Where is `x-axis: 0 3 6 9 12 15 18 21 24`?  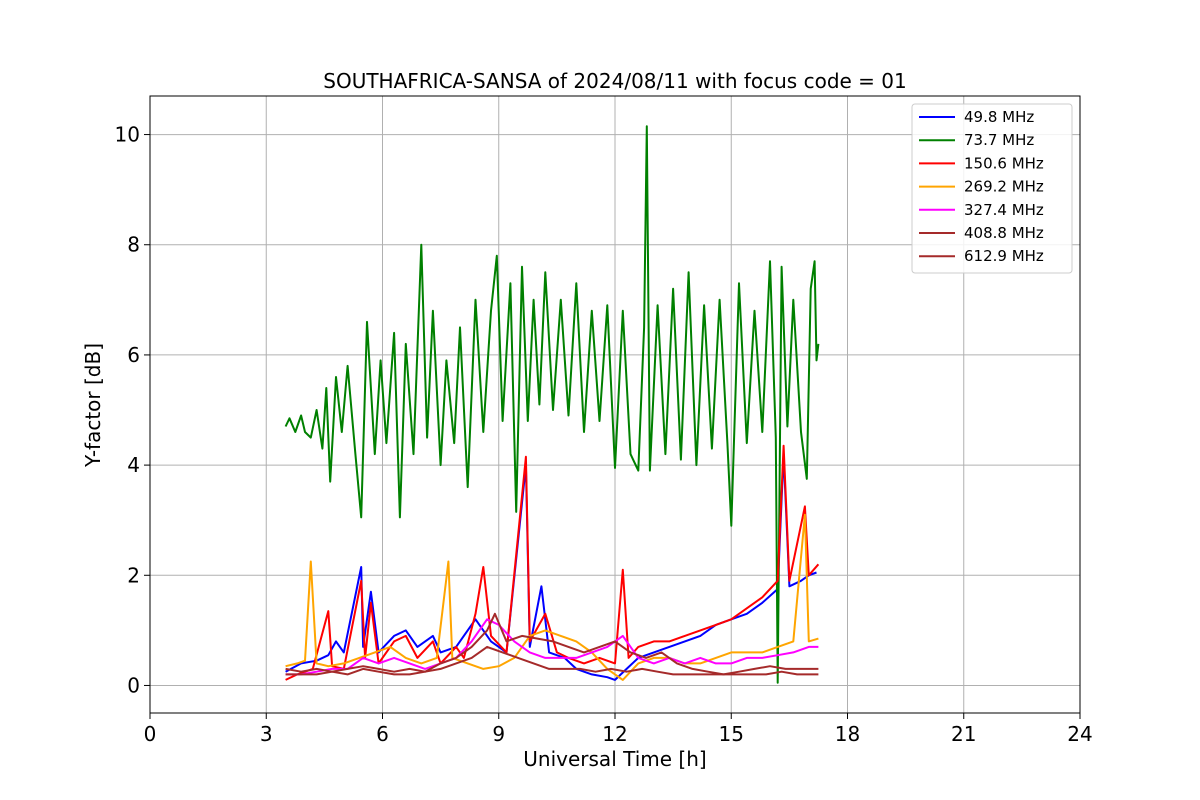
x-axis: 0 3 6 9 12 15 18 21 24 is located at coordinates (618, 729).